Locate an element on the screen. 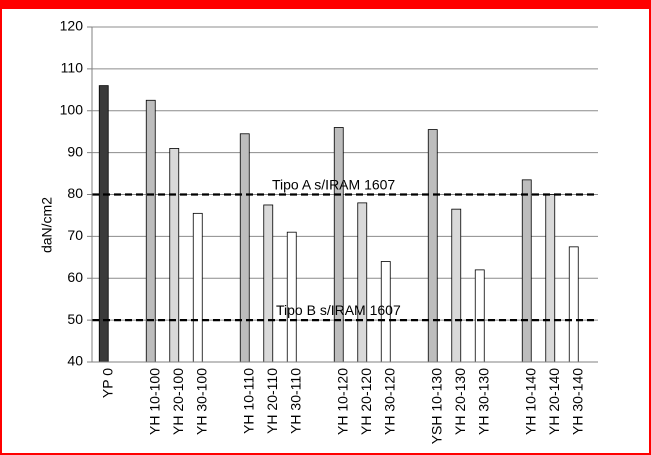  x-tick-label: YH 20-100 is located at coordinates (178, 401).